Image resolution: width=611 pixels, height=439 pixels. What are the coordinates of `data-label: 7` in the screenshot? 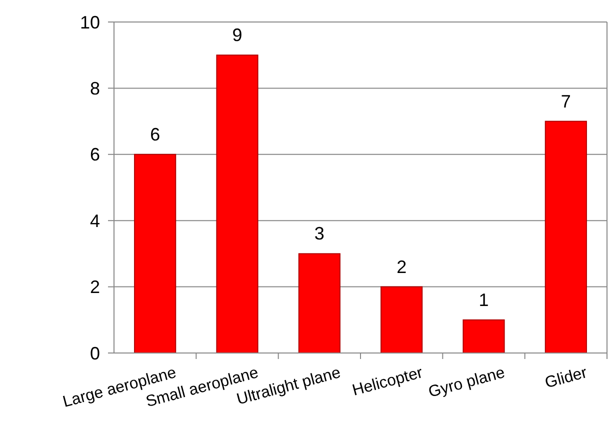 It's located at (565, 101).